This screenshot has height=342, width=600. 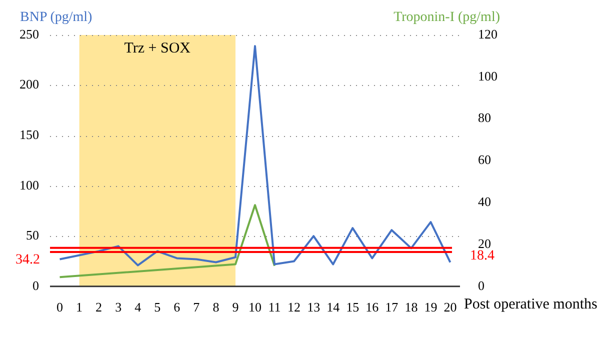 What do you see at coordinates (29, 84) in the screenshot?
I see `y-tick-label: 200` at bounding box center [29, 84].